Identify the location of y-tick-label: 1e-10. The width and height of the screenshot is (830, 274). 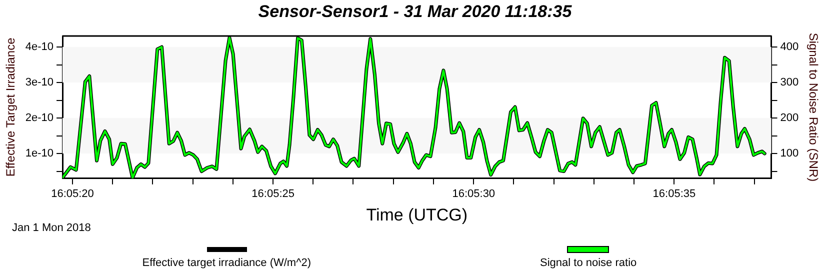
(39, 154).